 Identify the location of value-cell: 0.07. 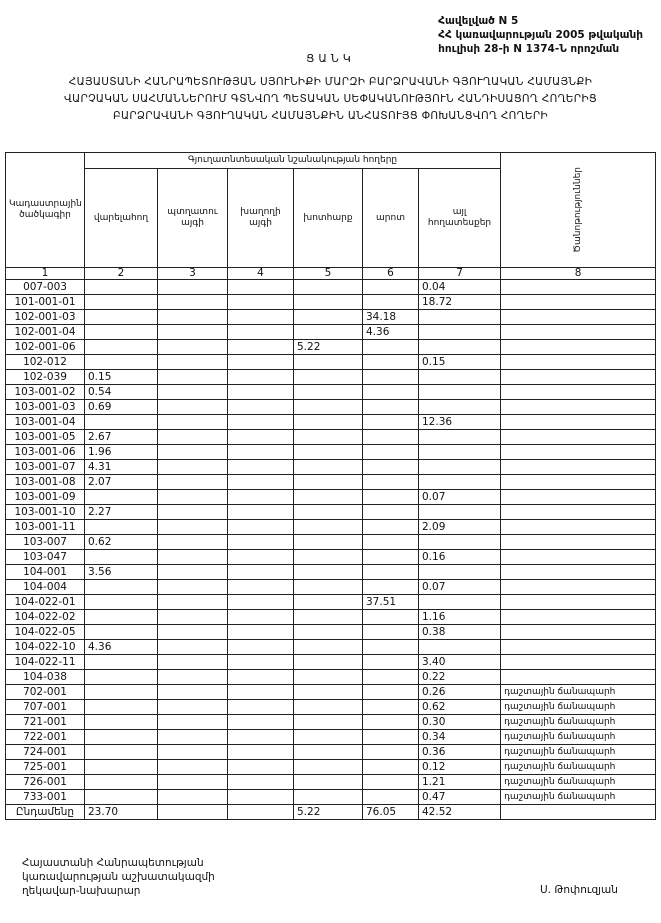
(459, 497).